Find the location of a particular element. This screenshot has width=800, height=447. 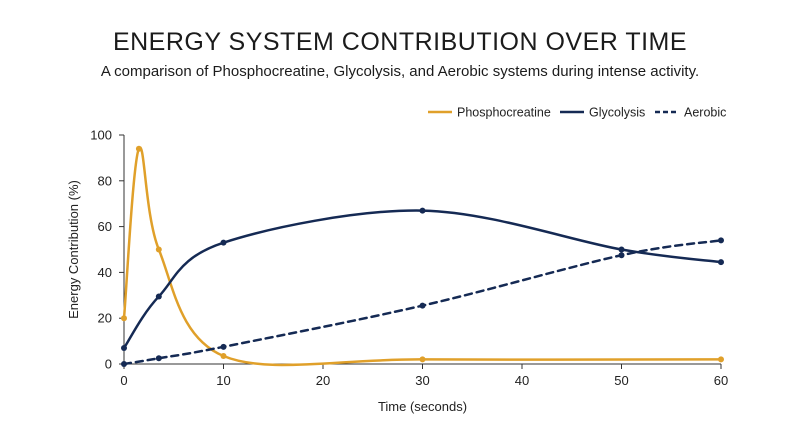

y-tick-label: 80 is located at coordinates (105, 180).